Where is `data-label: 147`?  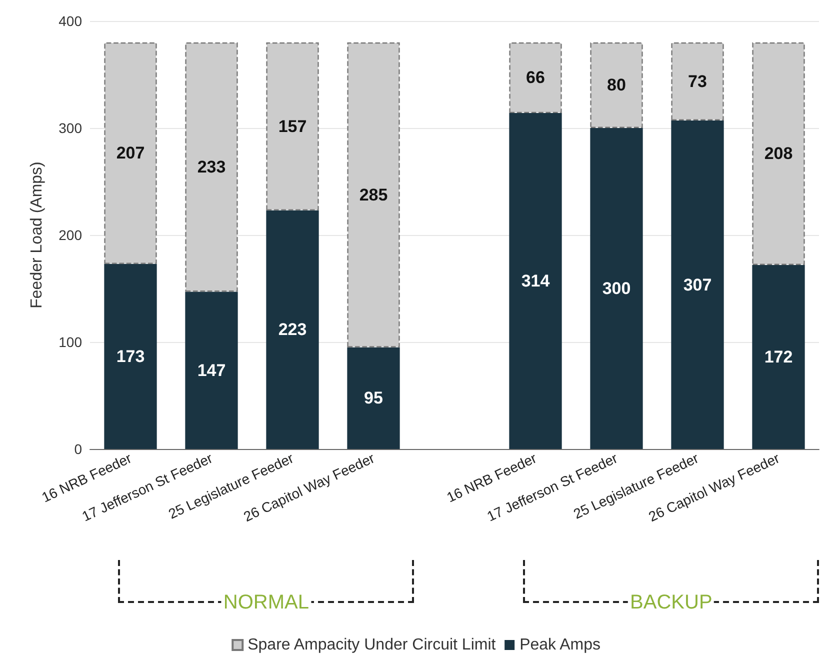
data-label: 147 is located at coordinates (211, 370).